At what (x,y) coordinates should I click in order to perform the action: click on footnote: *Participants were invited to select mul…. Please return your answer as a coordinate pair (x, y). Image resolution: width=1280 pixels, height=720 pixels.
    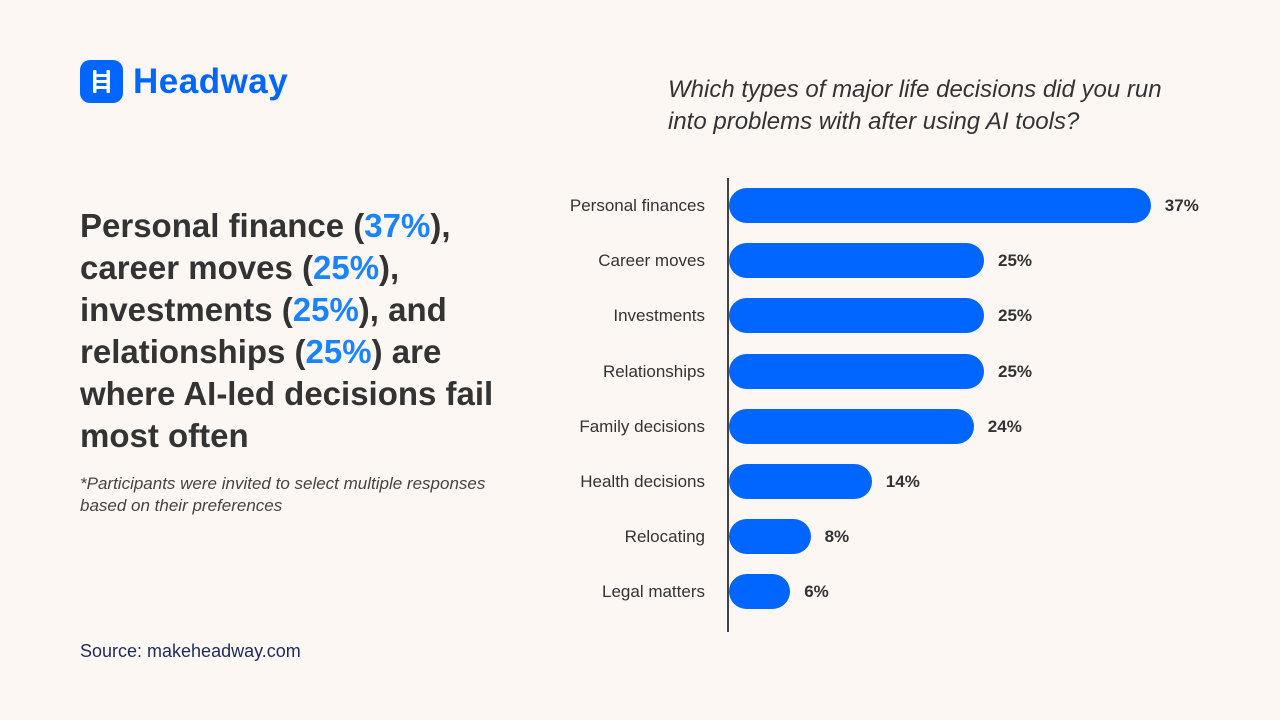
    Looking at the image, I should click on (283, 494).